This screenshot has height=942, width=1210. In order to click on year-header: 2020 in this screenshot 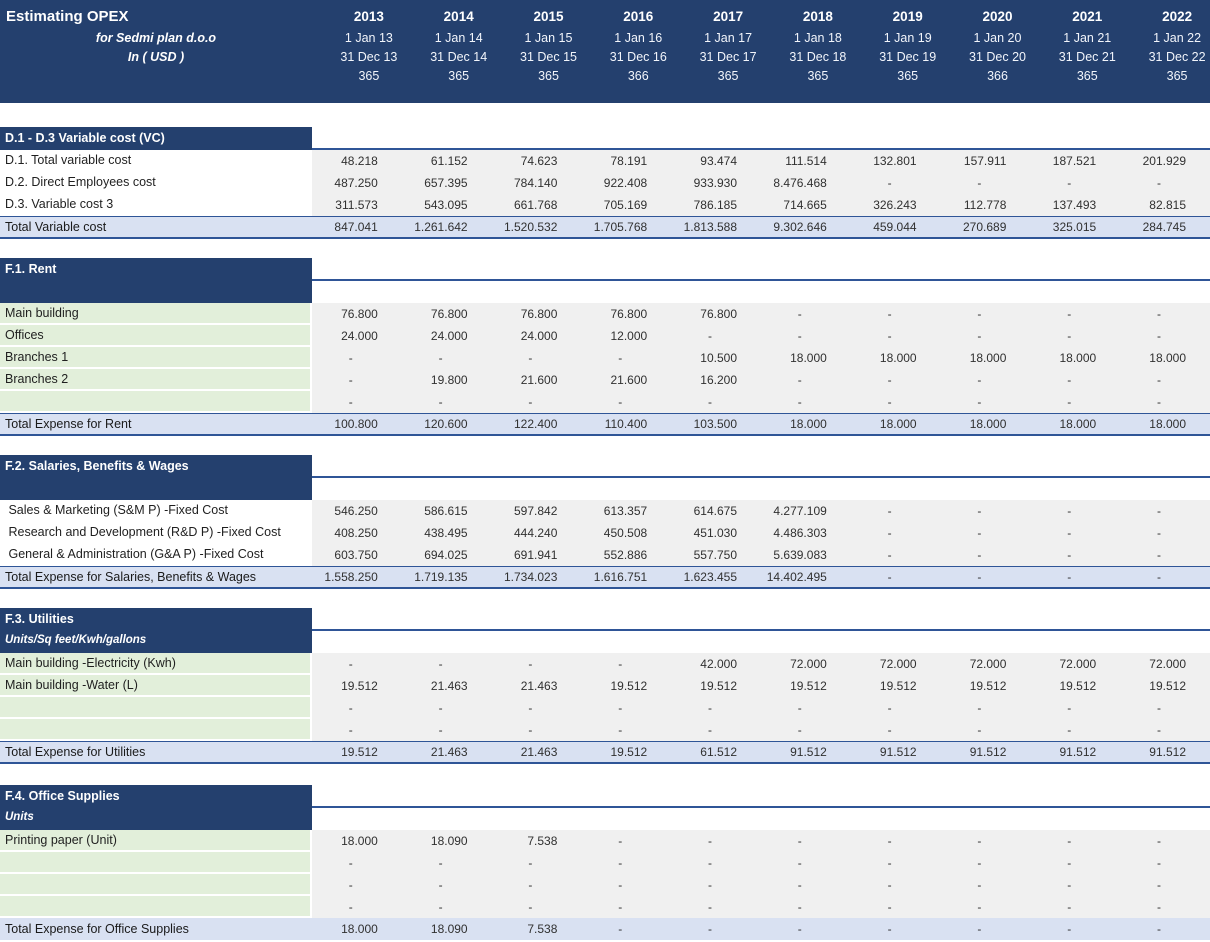, I will do `click(997, 16)`.